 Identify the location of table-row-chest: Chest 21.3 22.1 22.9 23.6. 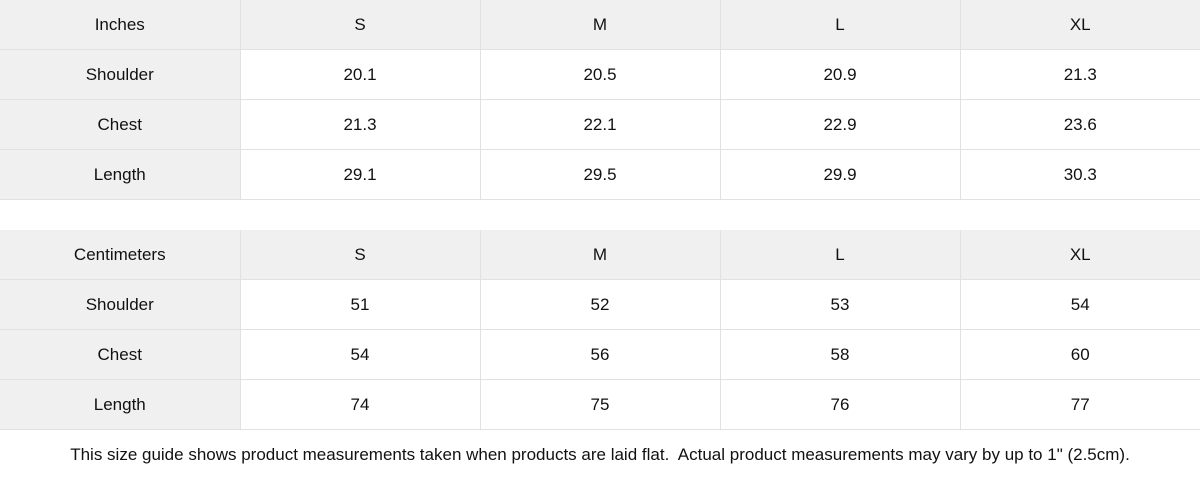
(600, 124).